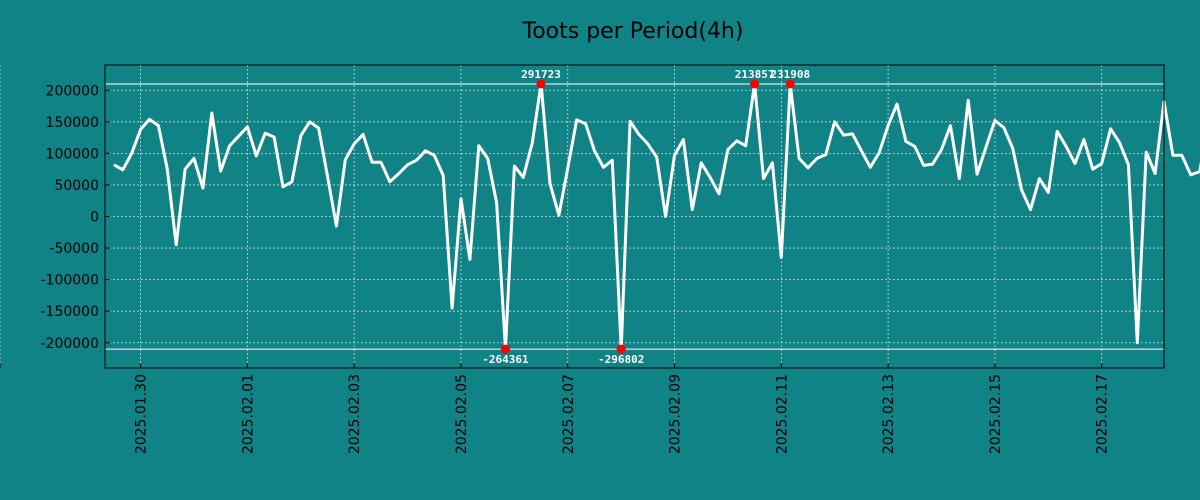 This screenshot has width=1200, height=500. I want to click on x-tick-label: 2025.02.09, so click(676, 414).